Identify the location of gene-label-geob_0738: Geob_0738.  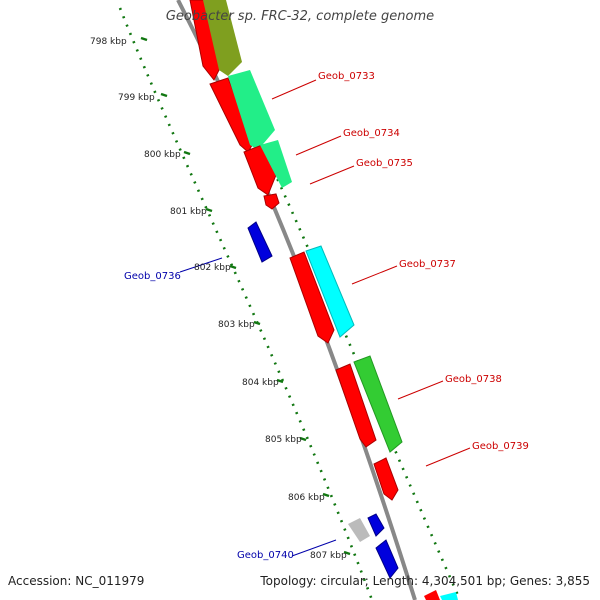
(473, 379).